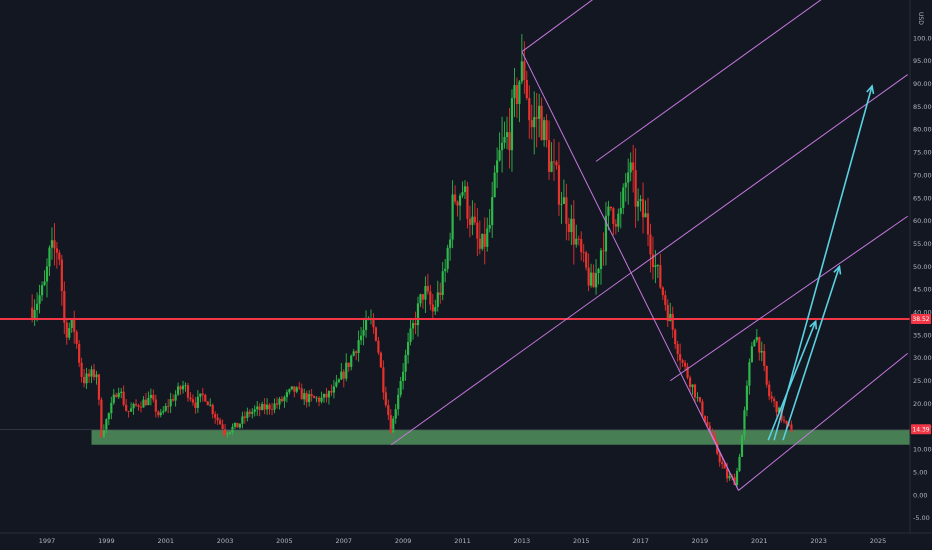 The height and width of the screenshot is (550, 932). What do you see at coordinates (47, 541) in the screenshot?
I see `x-tick-label: 1997` at bounding box center [47, 541].